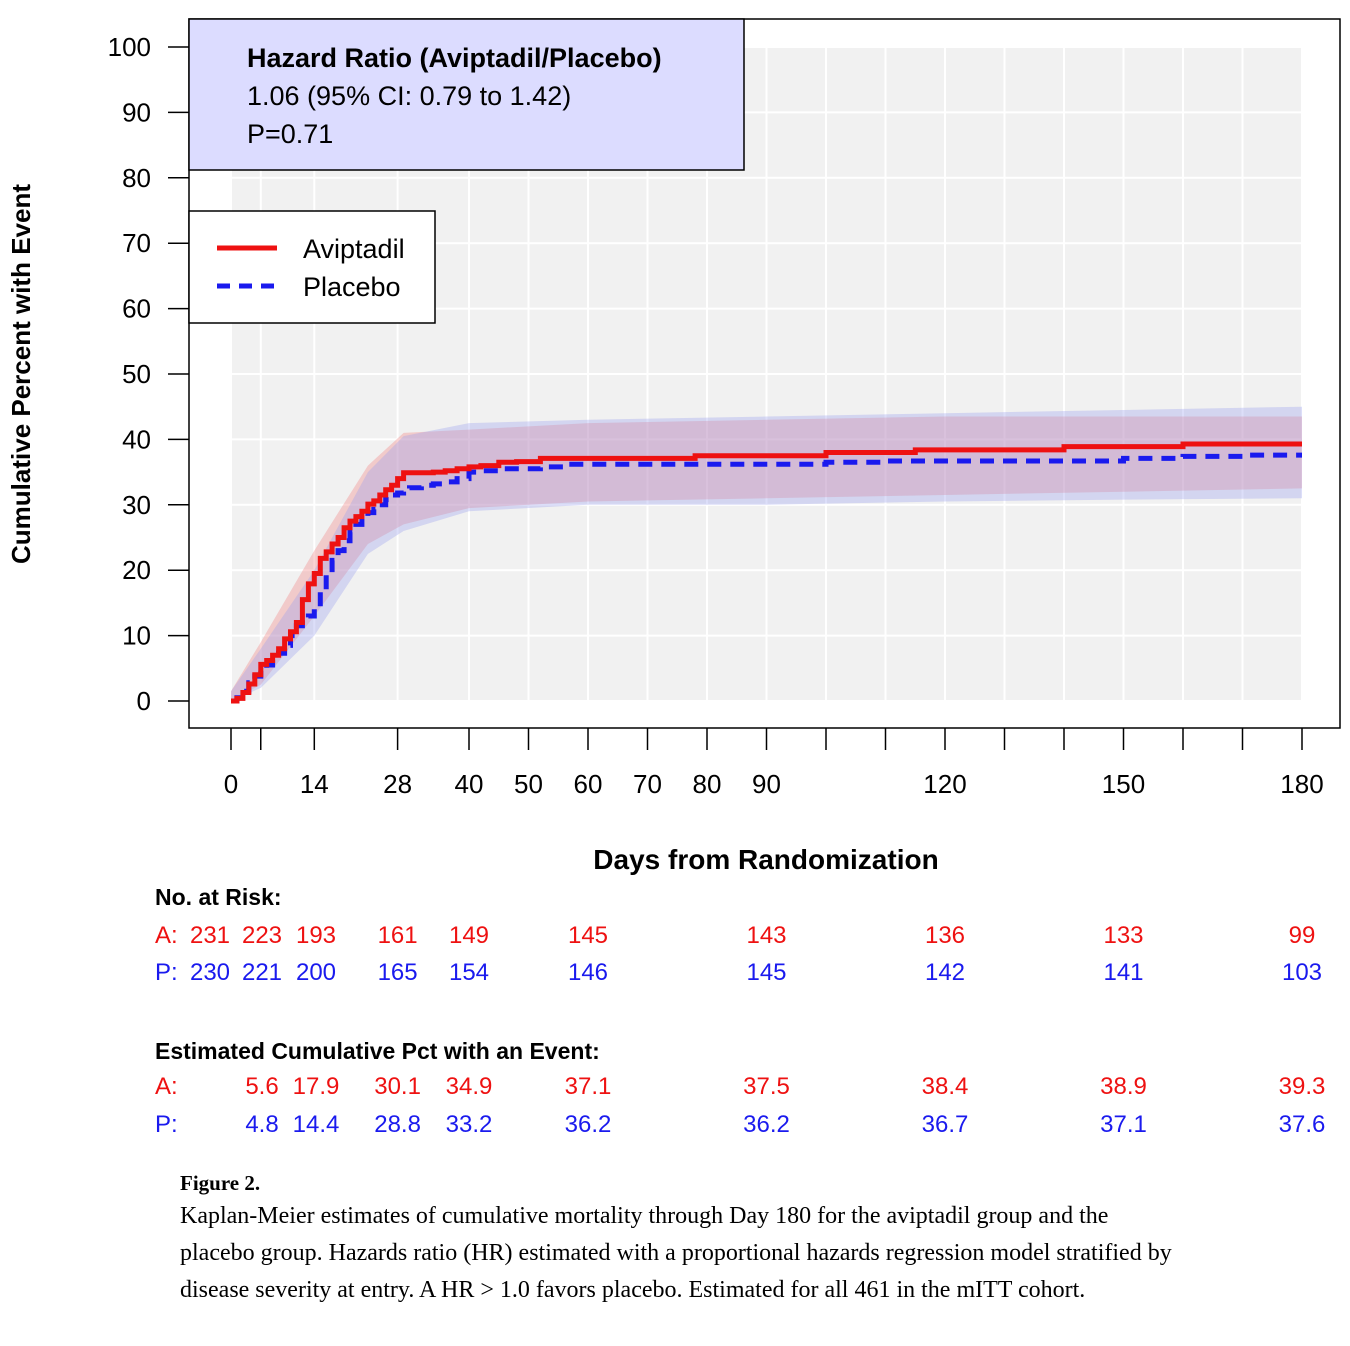 This screenshot has width=1350, height=1346. What do you see at coordinates (136, 178) in the screenshot?
I see `y-tick-label: 80` at bounding box center [136, 178].